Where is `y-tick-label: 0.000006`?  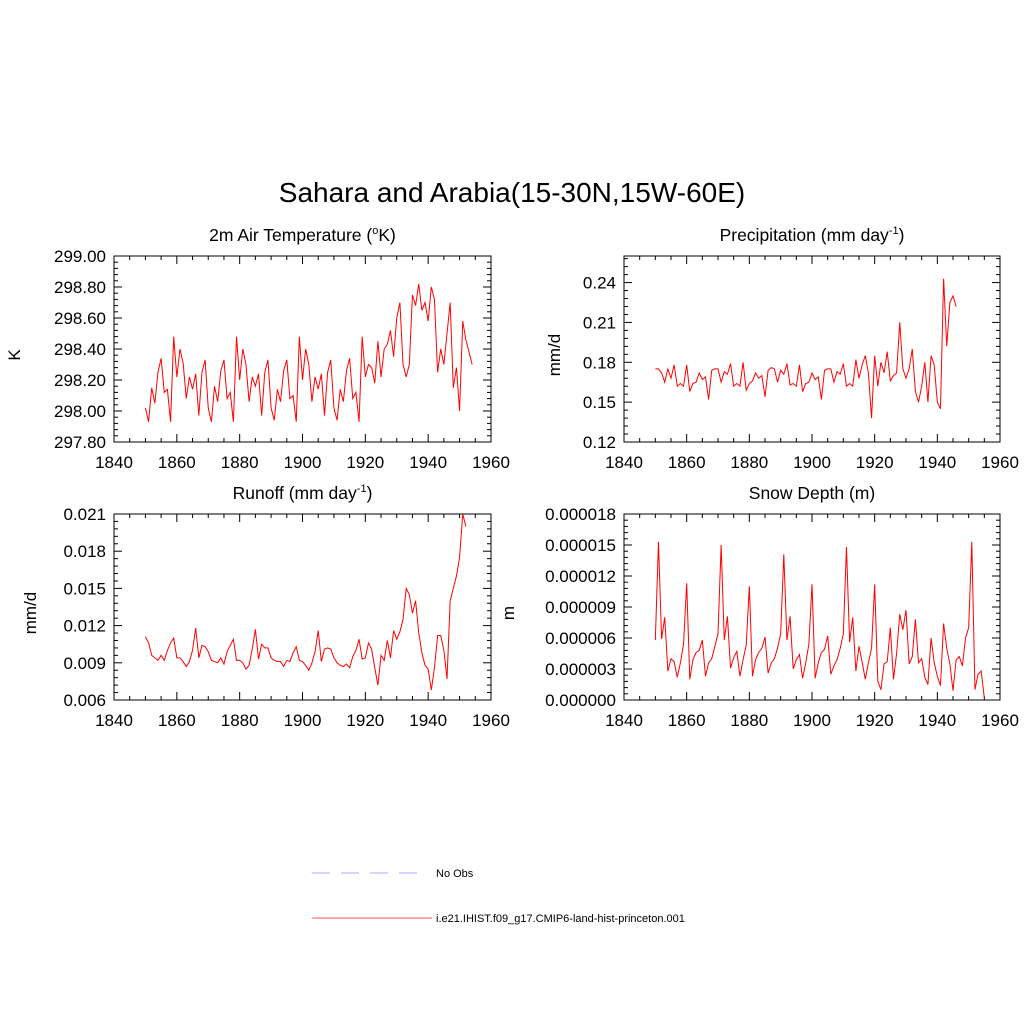 y-tick-label: 0.000006 is located at coordinates (580, 638).